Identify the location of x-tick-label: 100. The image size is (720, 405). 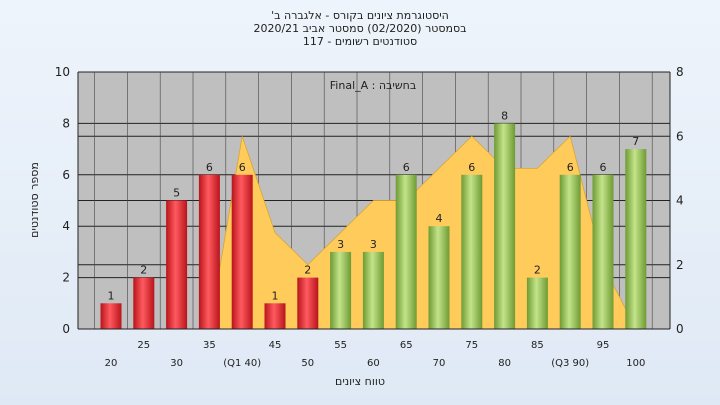
(635, 363).